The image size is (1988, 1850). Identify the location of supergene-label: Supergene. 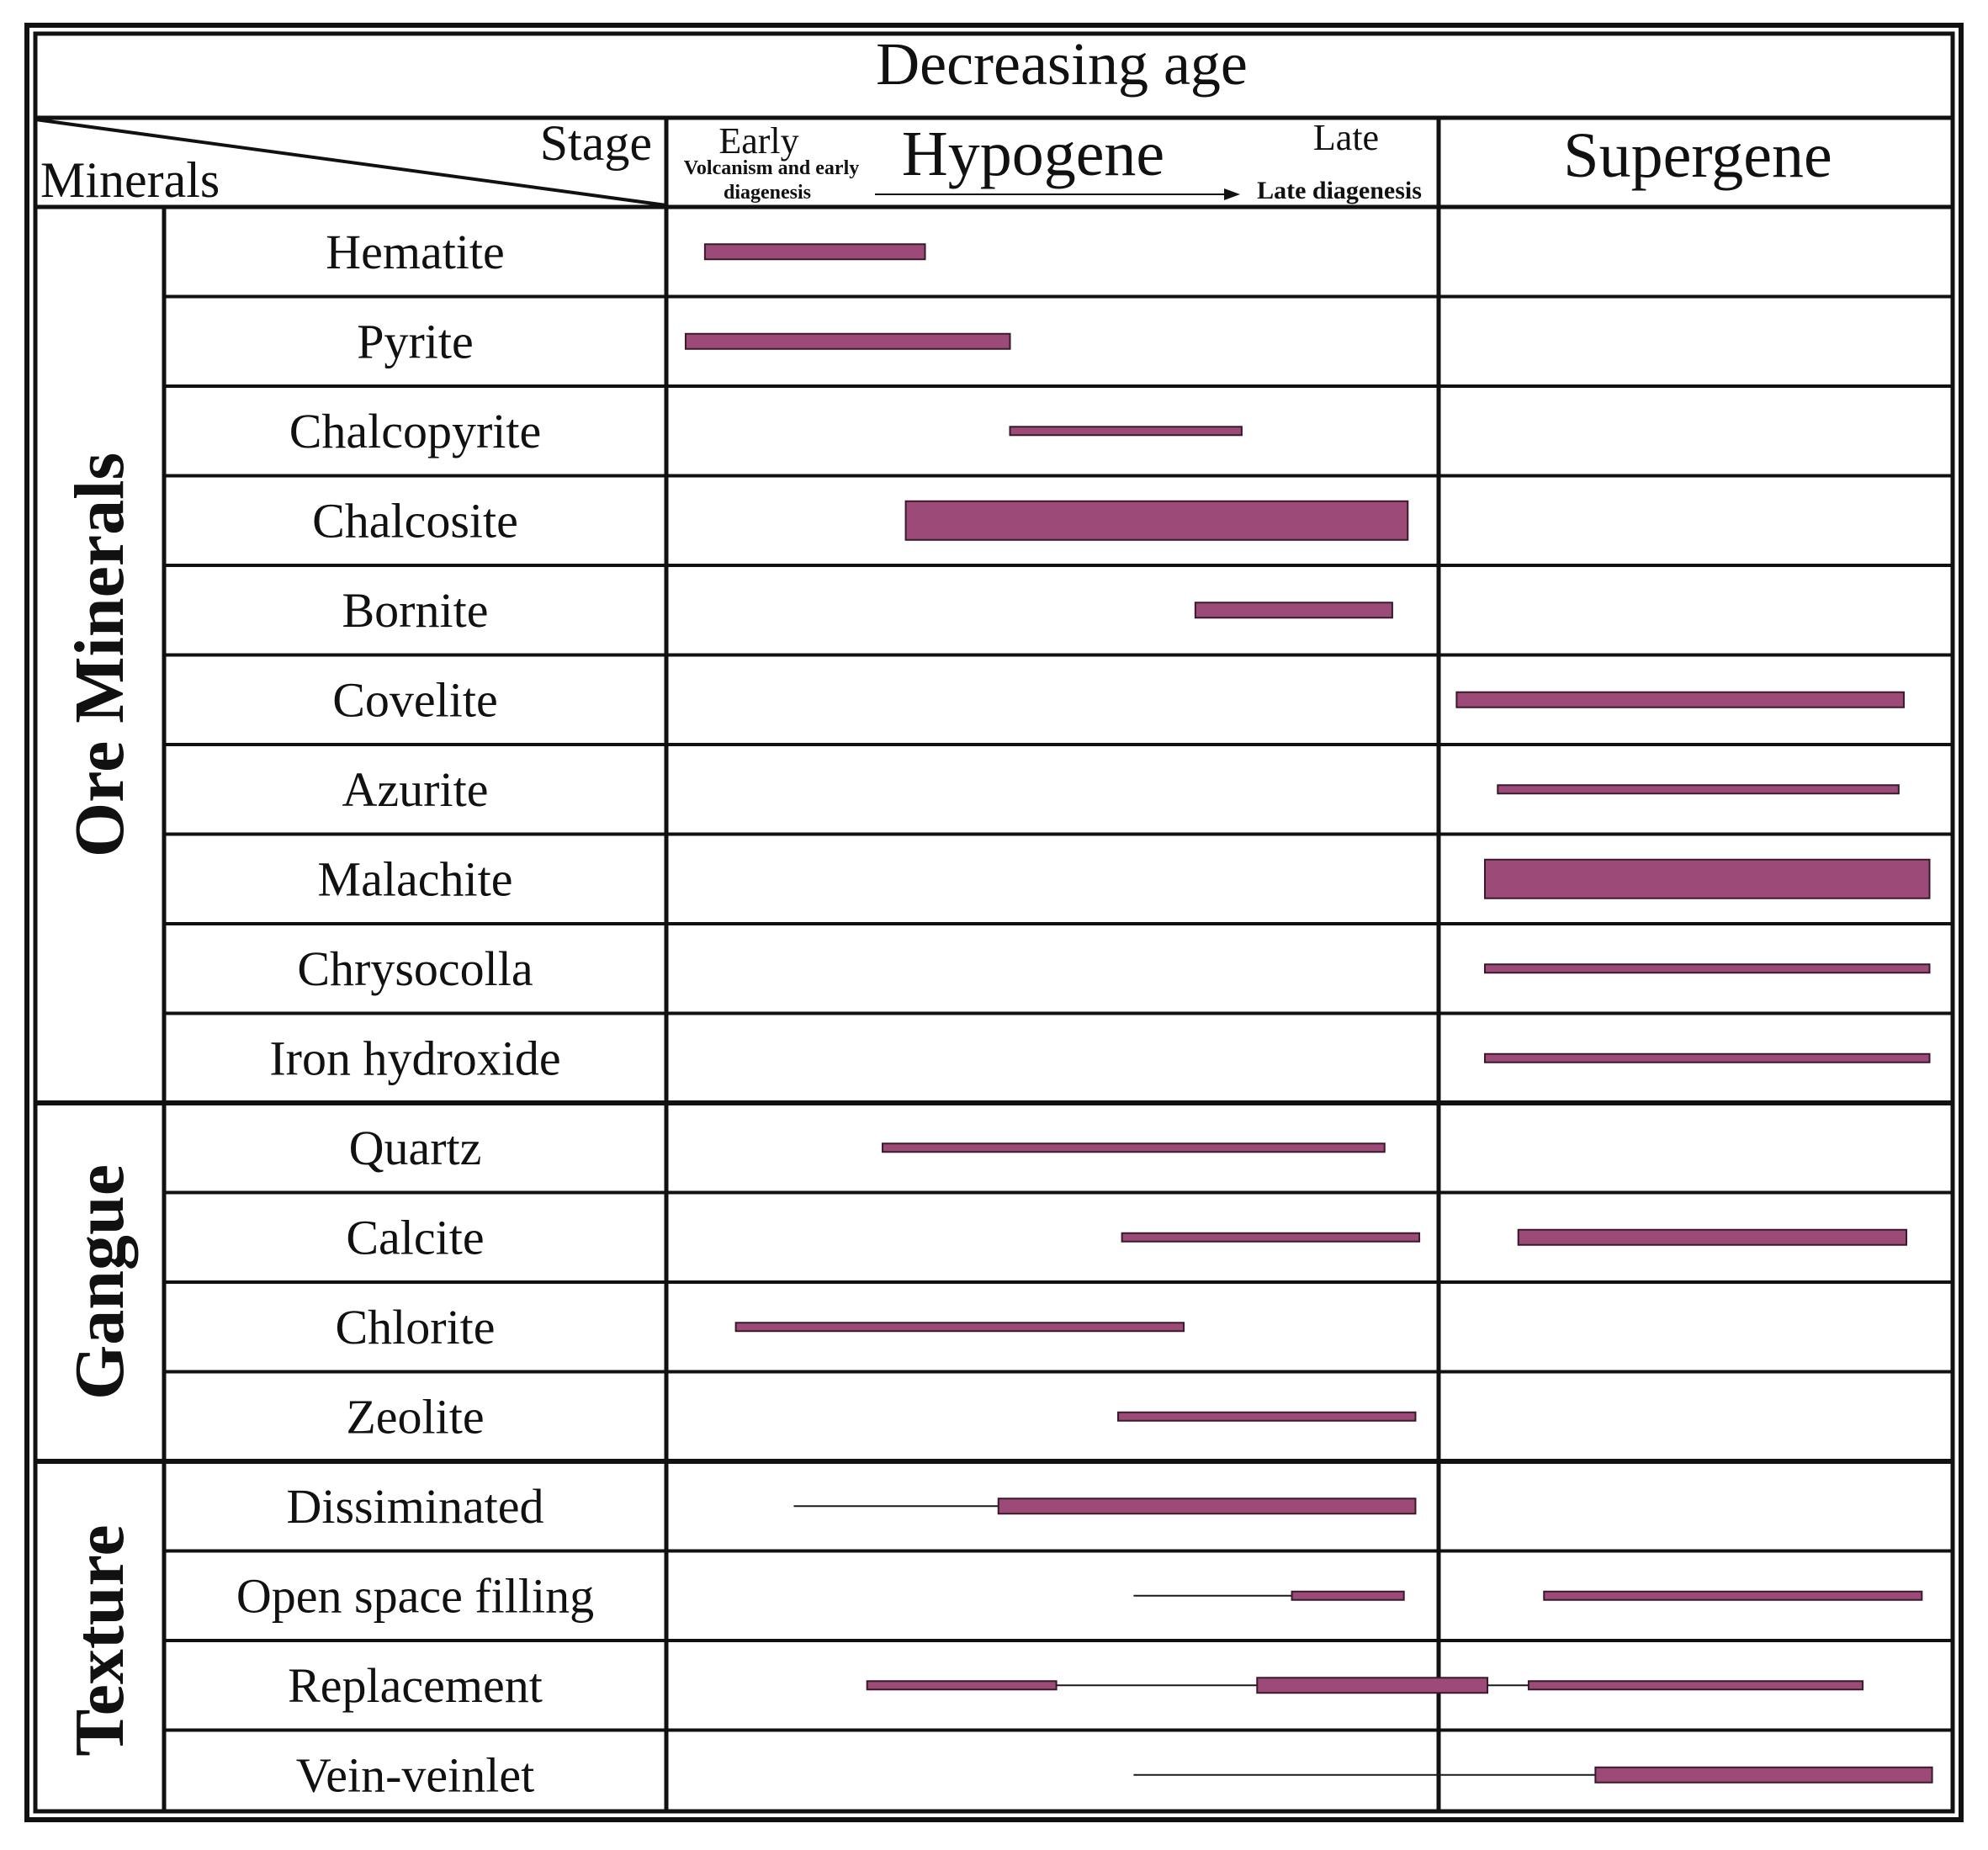
(1697, 155).